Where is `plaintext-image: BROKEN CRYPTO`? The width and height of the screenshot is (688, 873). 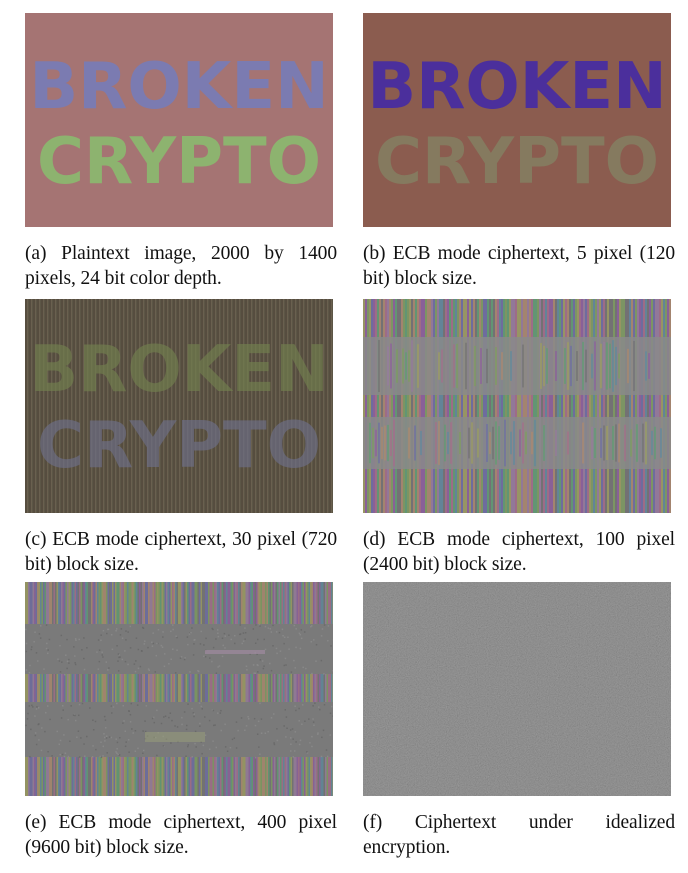 plaintext-image: BROKEN CRYPTO is located at coordinates (179, 120).